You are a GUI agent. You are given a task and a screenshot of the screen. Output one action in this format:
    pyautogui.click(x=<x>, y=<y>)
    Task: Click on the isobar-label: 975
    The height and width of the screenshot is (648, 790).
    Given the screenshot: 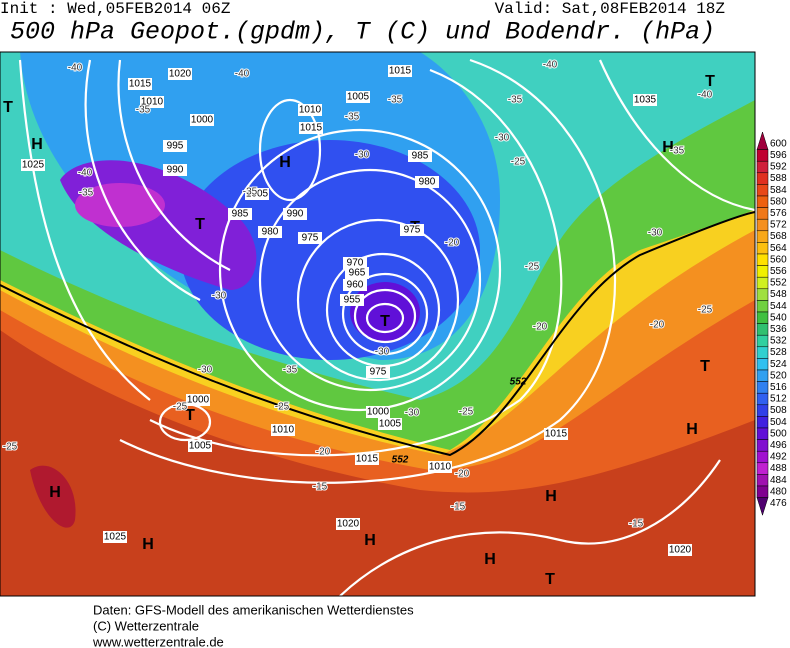 What is the action you would take?
    pyautogui.click(x=378, y=372)
    